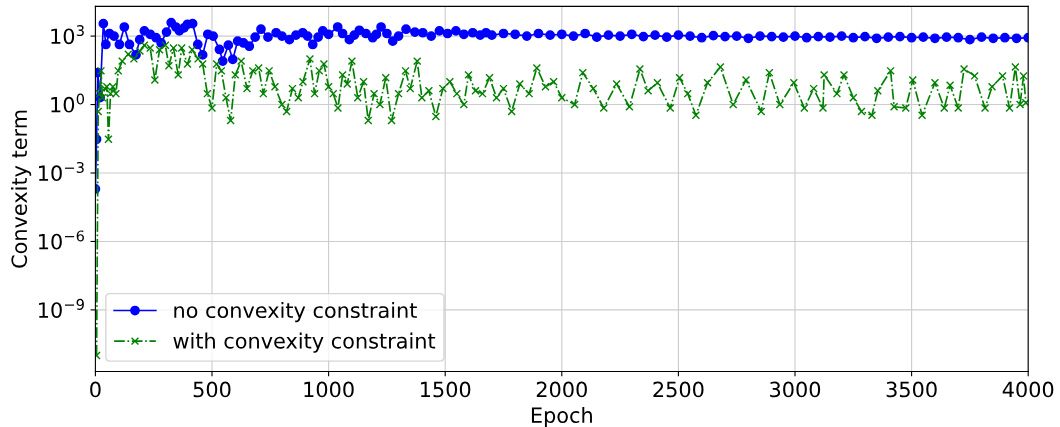  I want to click on x-tick-label: 2000, so click(561, 389).